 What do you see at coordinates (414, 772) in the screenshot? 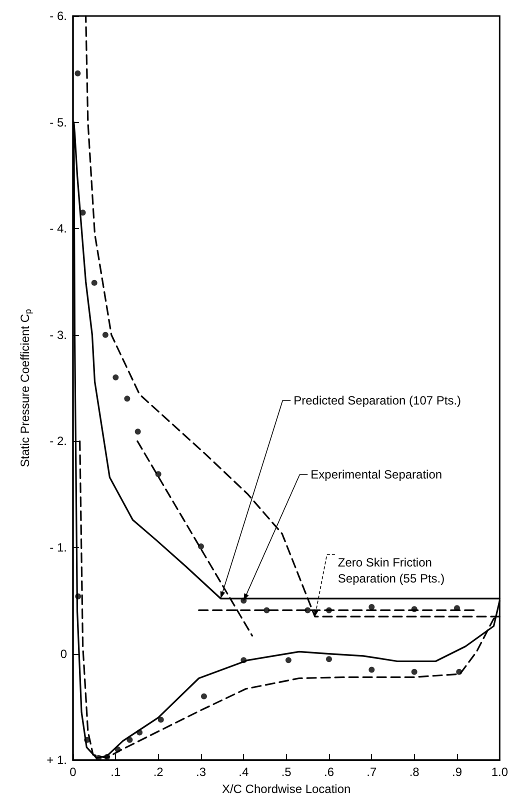
I see `x-tick-label: .8` at bounding box center [414, 772].